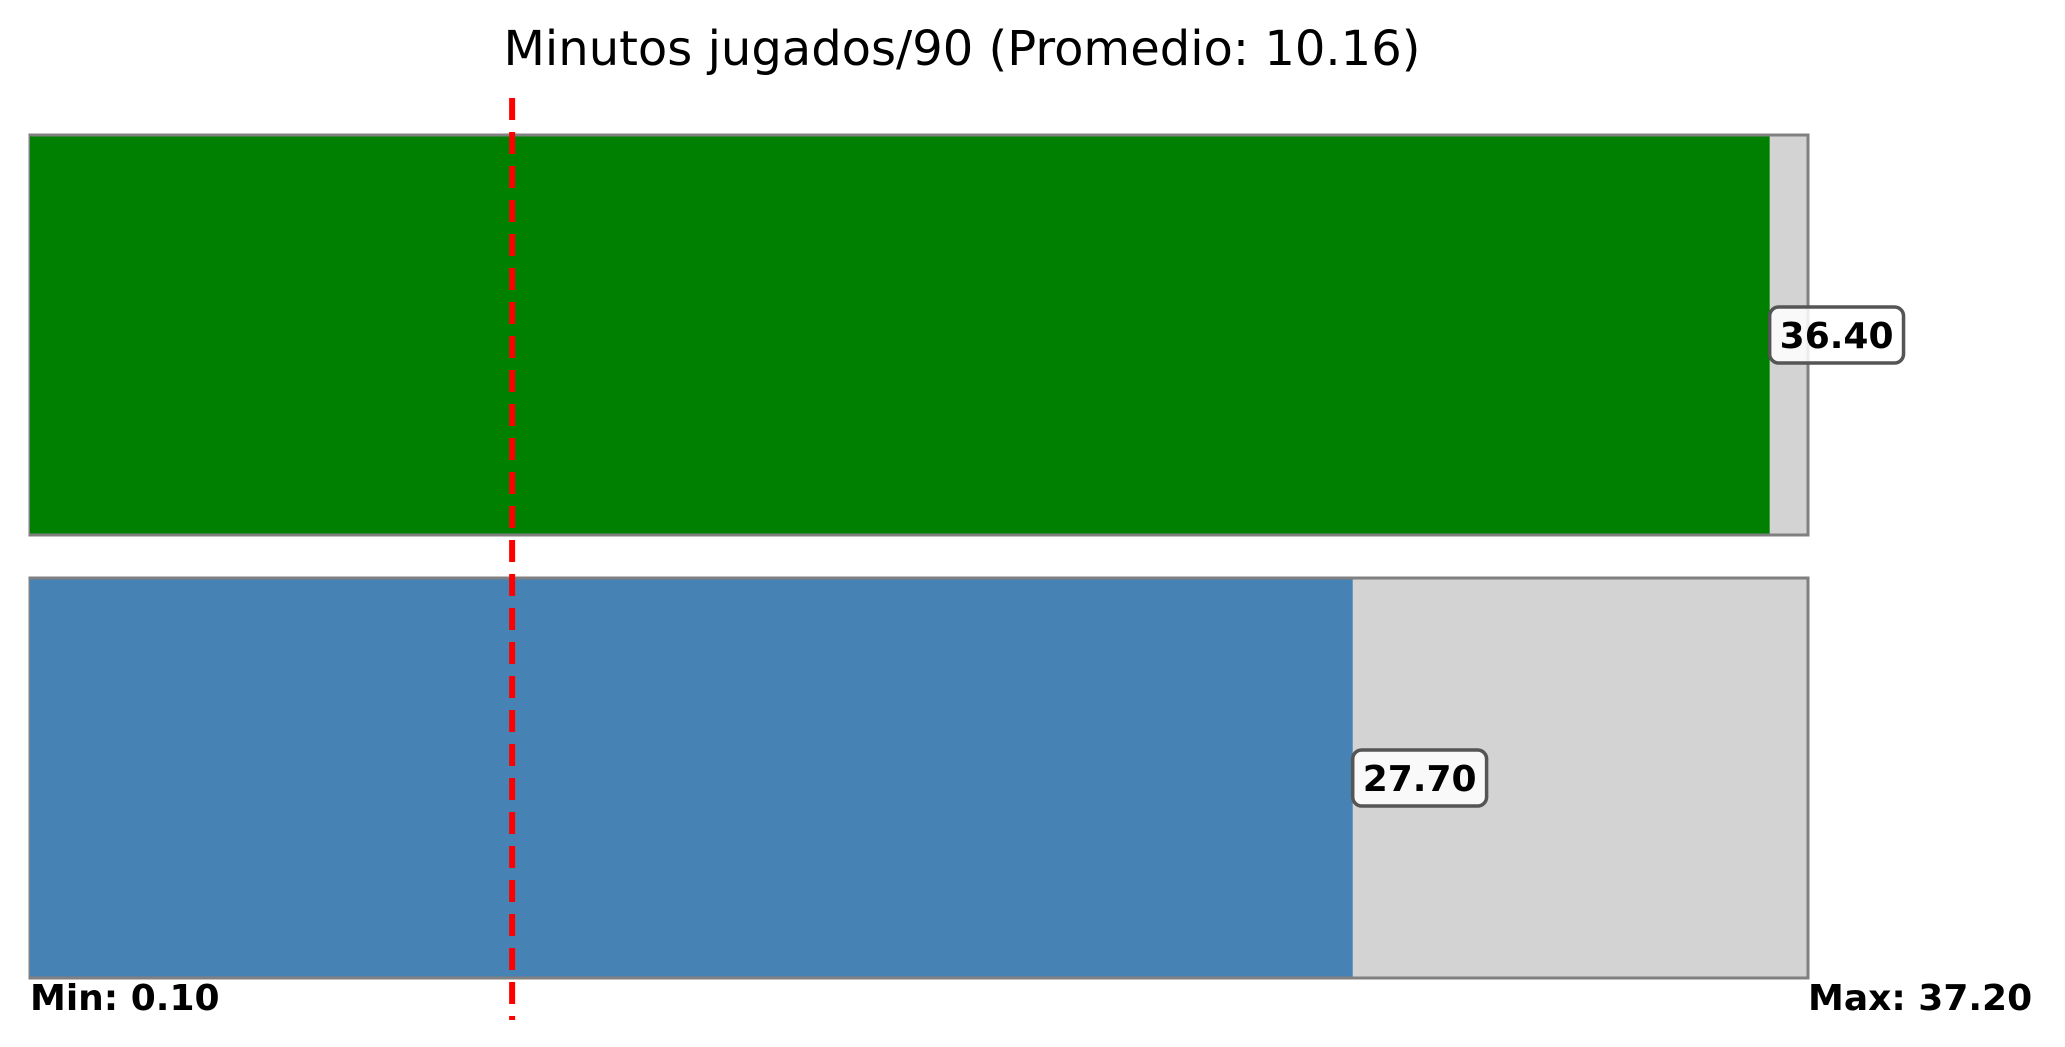  I want to click on value-label-2: 27.70, so click(1419, 778).